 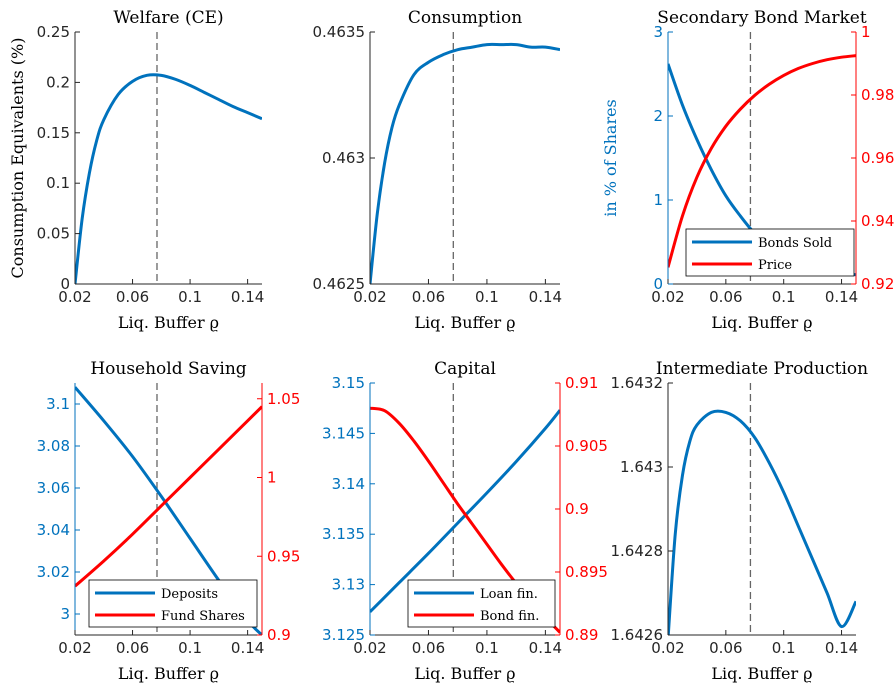 I want to click on legend-label: Fund Shares, so click(x=203, y=616).